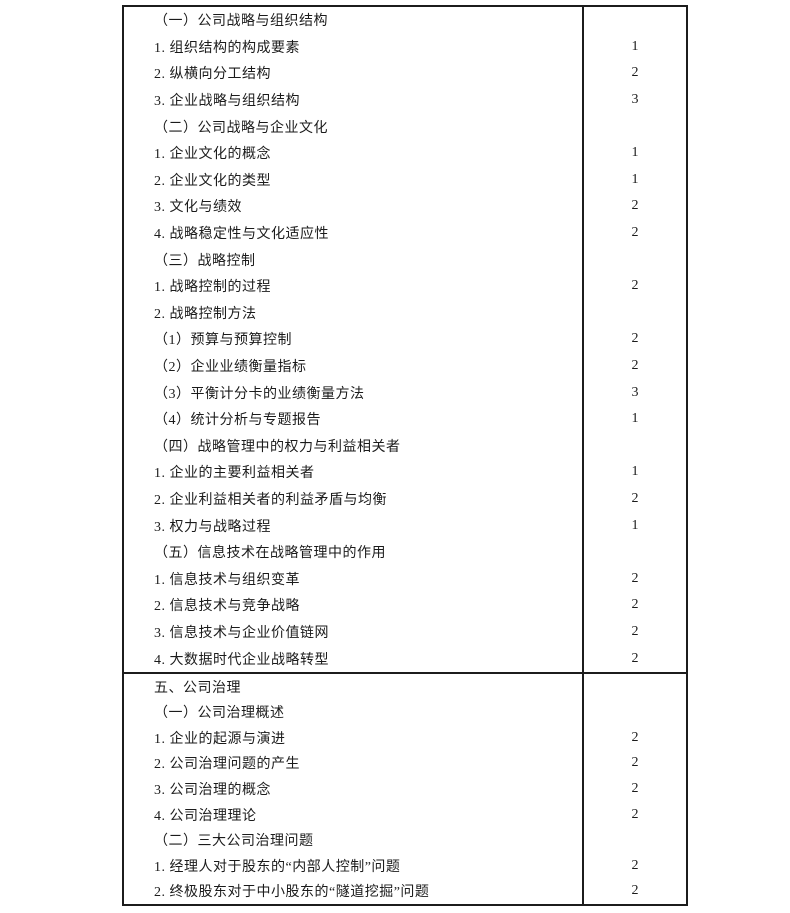  I want to click on table-row: 1. 企业的主要利益相关者 1, so click(405, 472).